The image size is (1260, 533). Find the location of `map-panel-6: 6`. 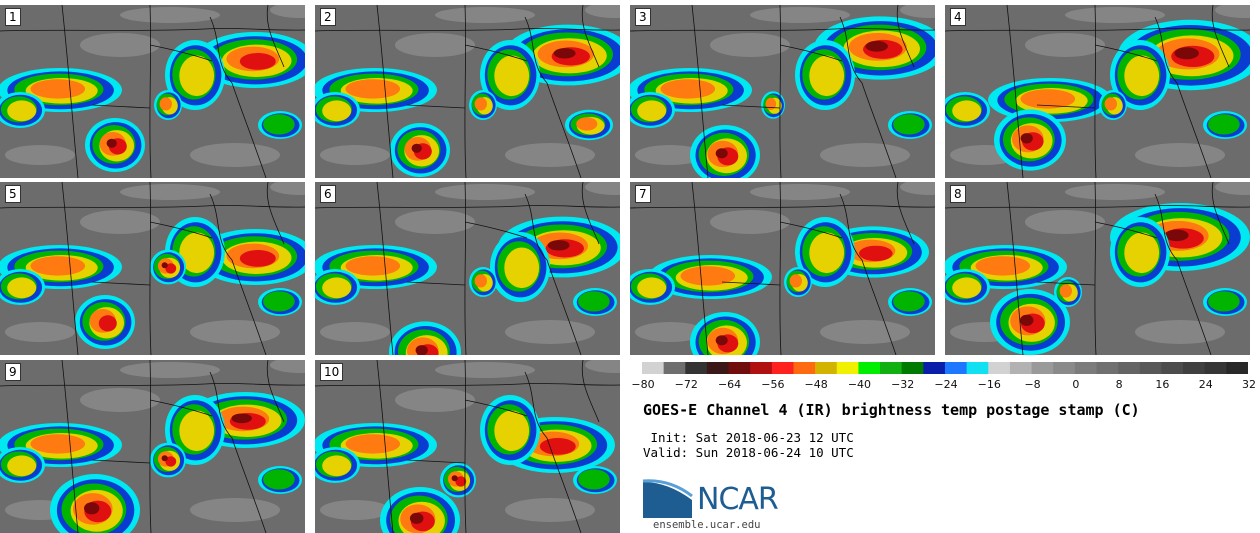

map-panel-6: 6 is located at coordinates (467, 268).